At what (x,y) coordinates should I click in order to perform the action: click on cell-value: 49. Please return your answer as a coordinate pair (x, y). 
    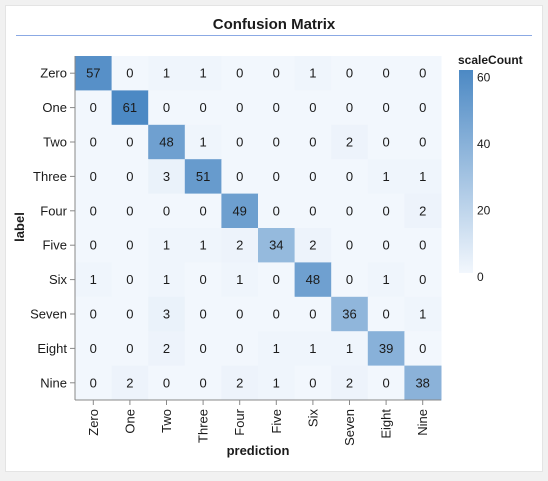
    Looking at the image, I should click on (239, 210).